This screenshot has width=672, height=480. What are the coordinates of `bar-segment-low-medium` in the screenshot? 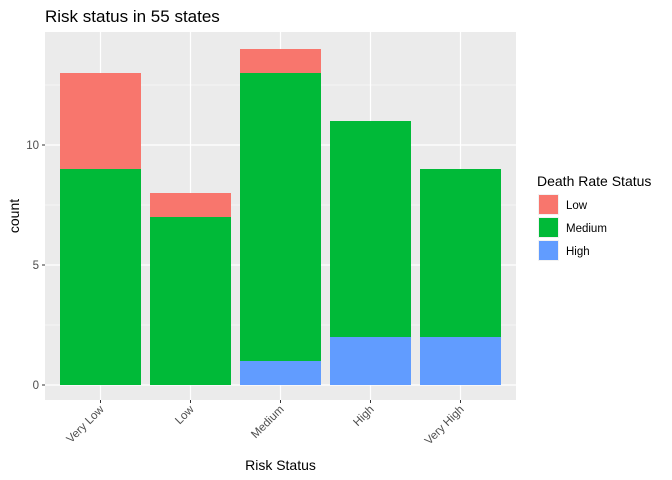 It's located at (280, 61).